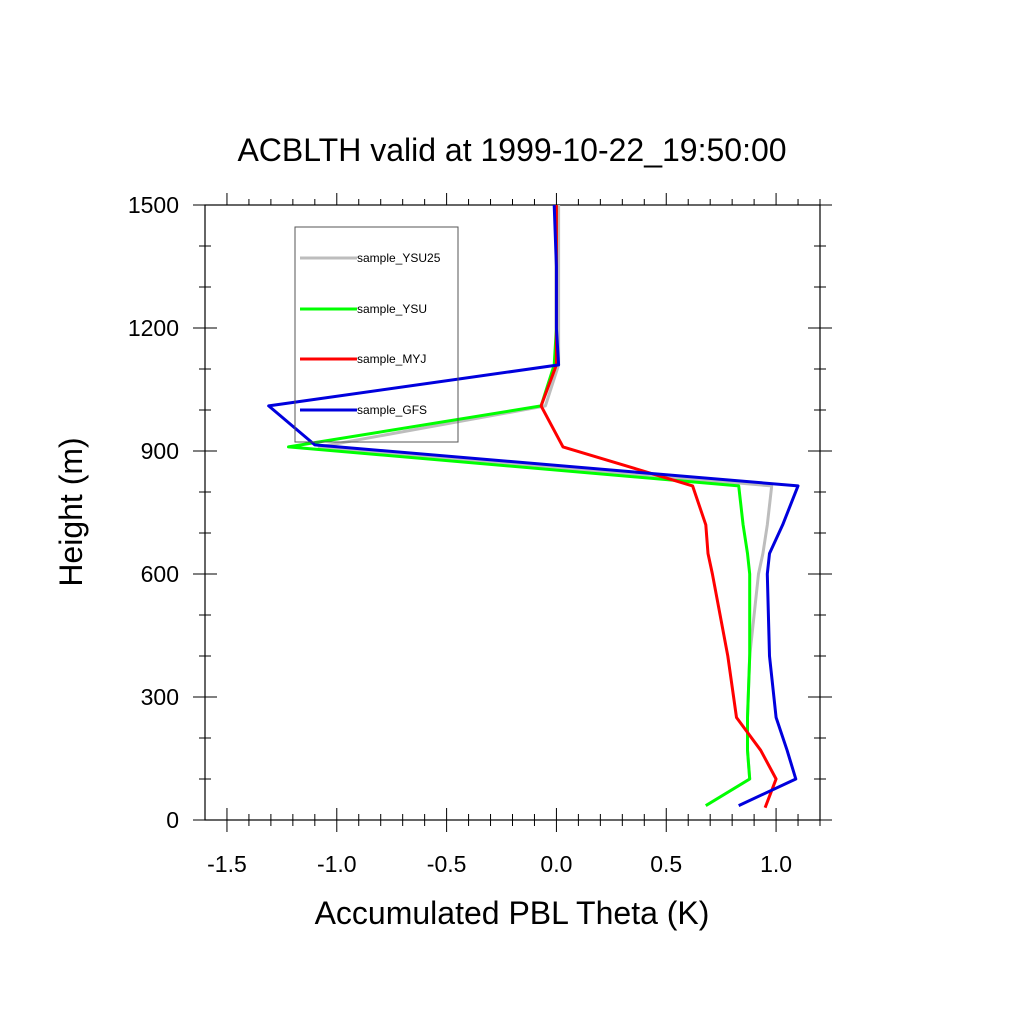 The width and height of the screenshot is (1024, 1024). Describe the element at coordinates (447, 864) in the screenshot. I see `x-tick-label: -0.5` at that location.